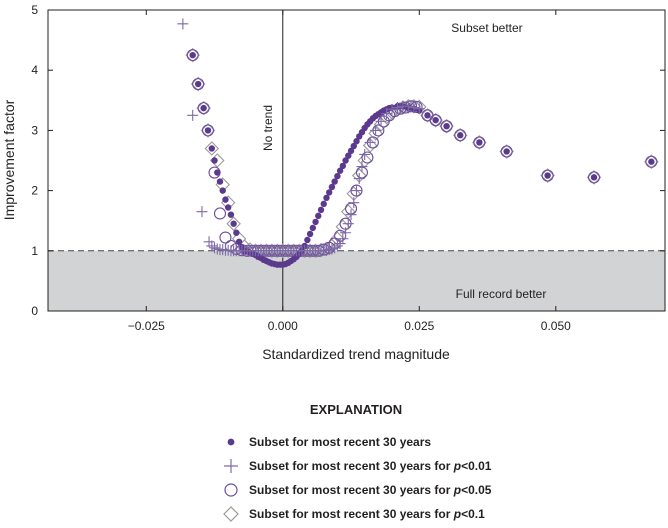  What do you see at coordinates (486, 28) in the screenshot?
I see `subset-better-label: Subset better` at bounding box center [486, 28].